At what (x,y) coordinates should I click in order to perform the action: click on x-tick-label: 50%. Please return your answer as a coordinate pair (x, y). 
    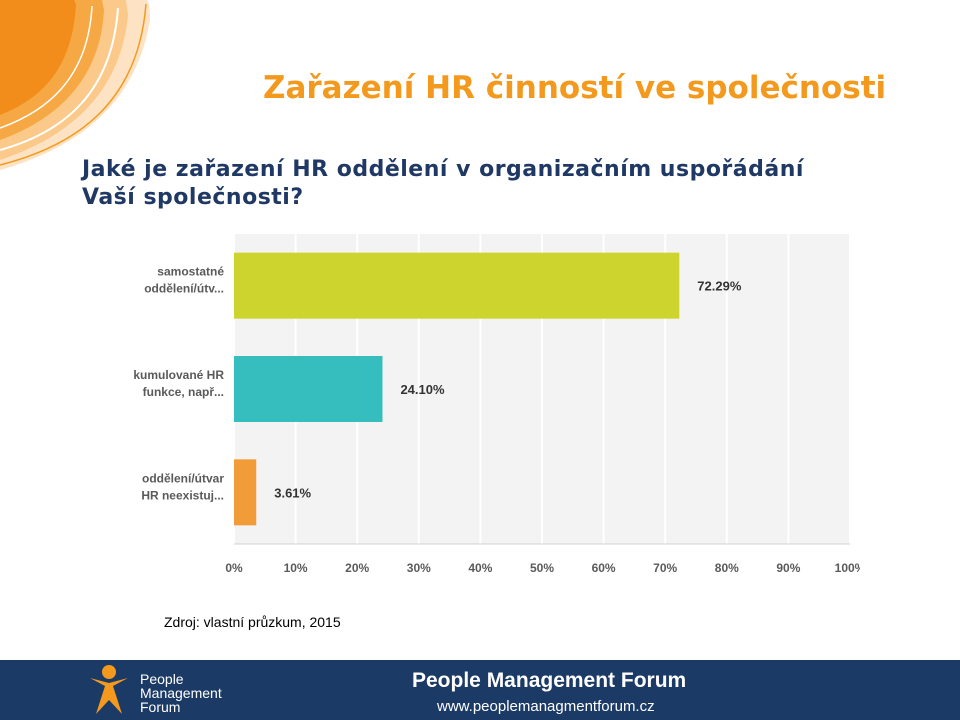
    Looking at the image, I should click on (542, 568).